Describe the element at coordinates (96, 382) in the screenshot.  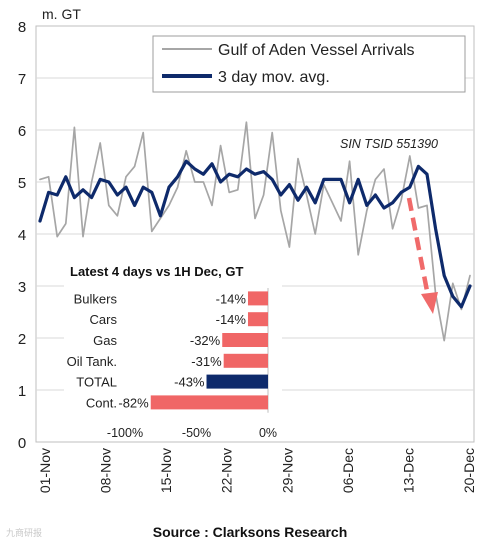
I see `inset-category-label: TOTAL` at that location.